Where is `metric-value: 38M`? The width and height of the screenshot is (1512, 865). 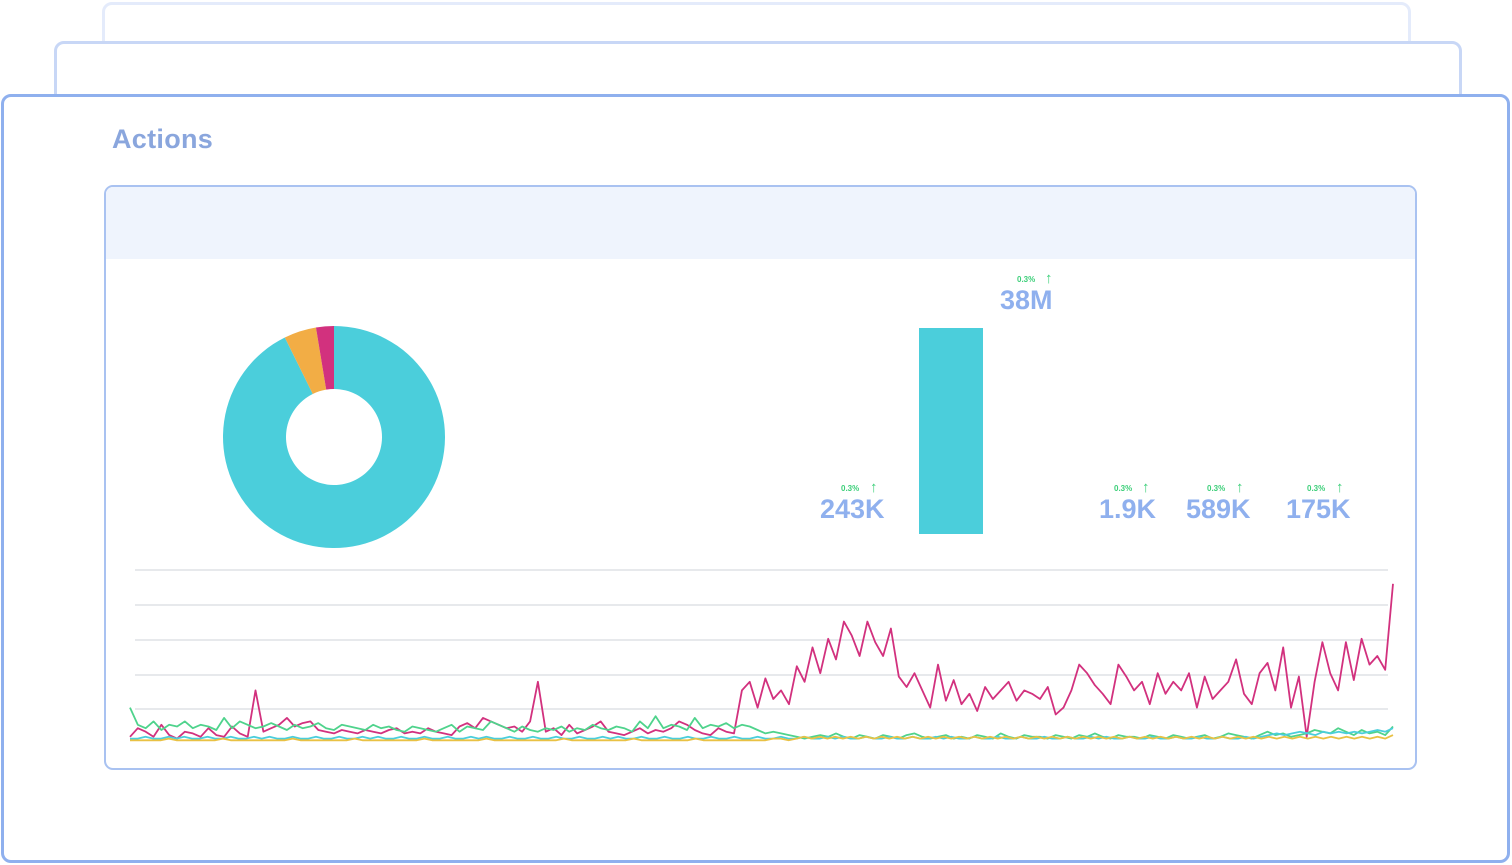 metric-value: 38M is located at coordinates (1026, 300).